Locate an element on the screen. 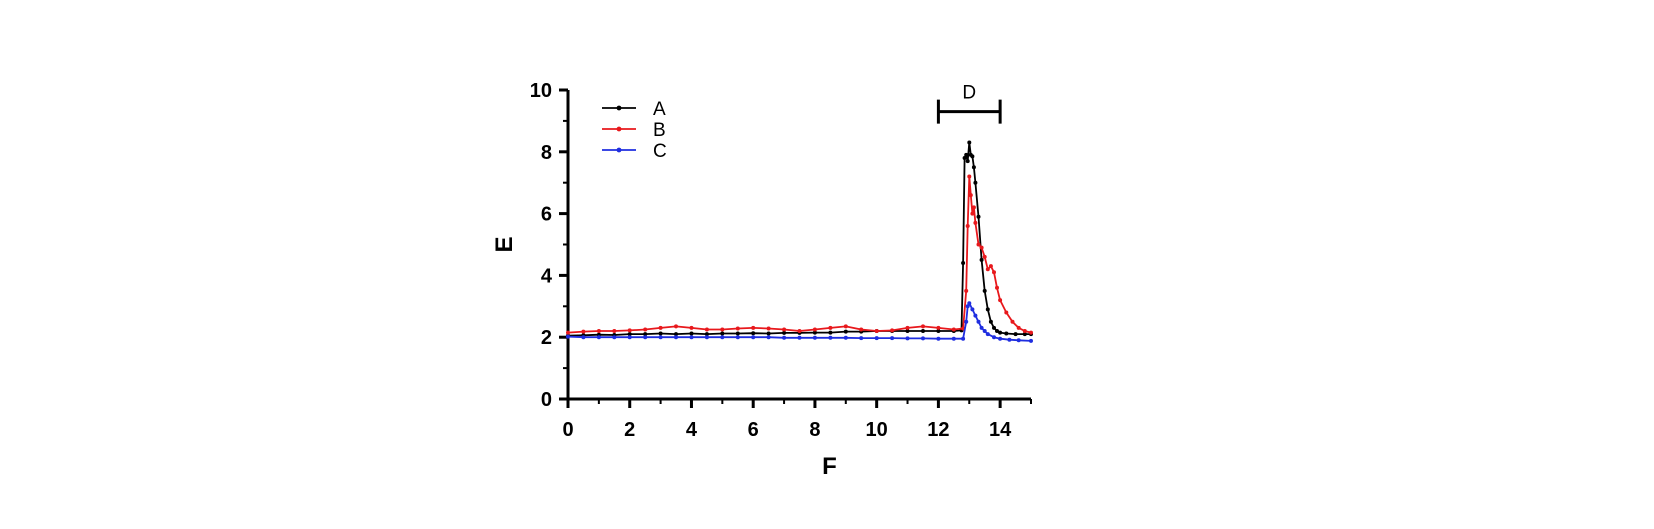 The height and width of the screenshot is (529, 1654). annotation: D is located at coordinates (969, 103).